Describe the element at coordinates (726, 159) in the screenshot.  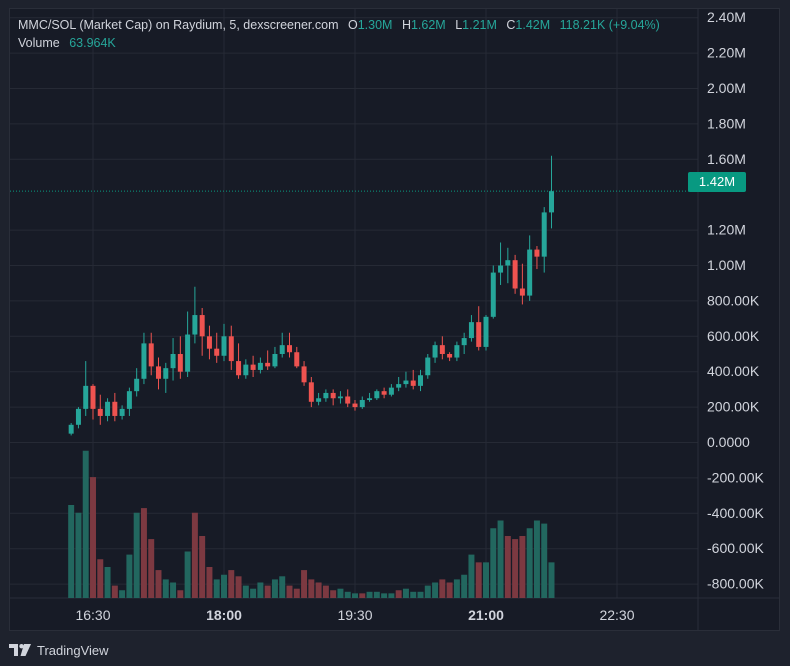
I see `price-axis-label: 1.60M` at that location.